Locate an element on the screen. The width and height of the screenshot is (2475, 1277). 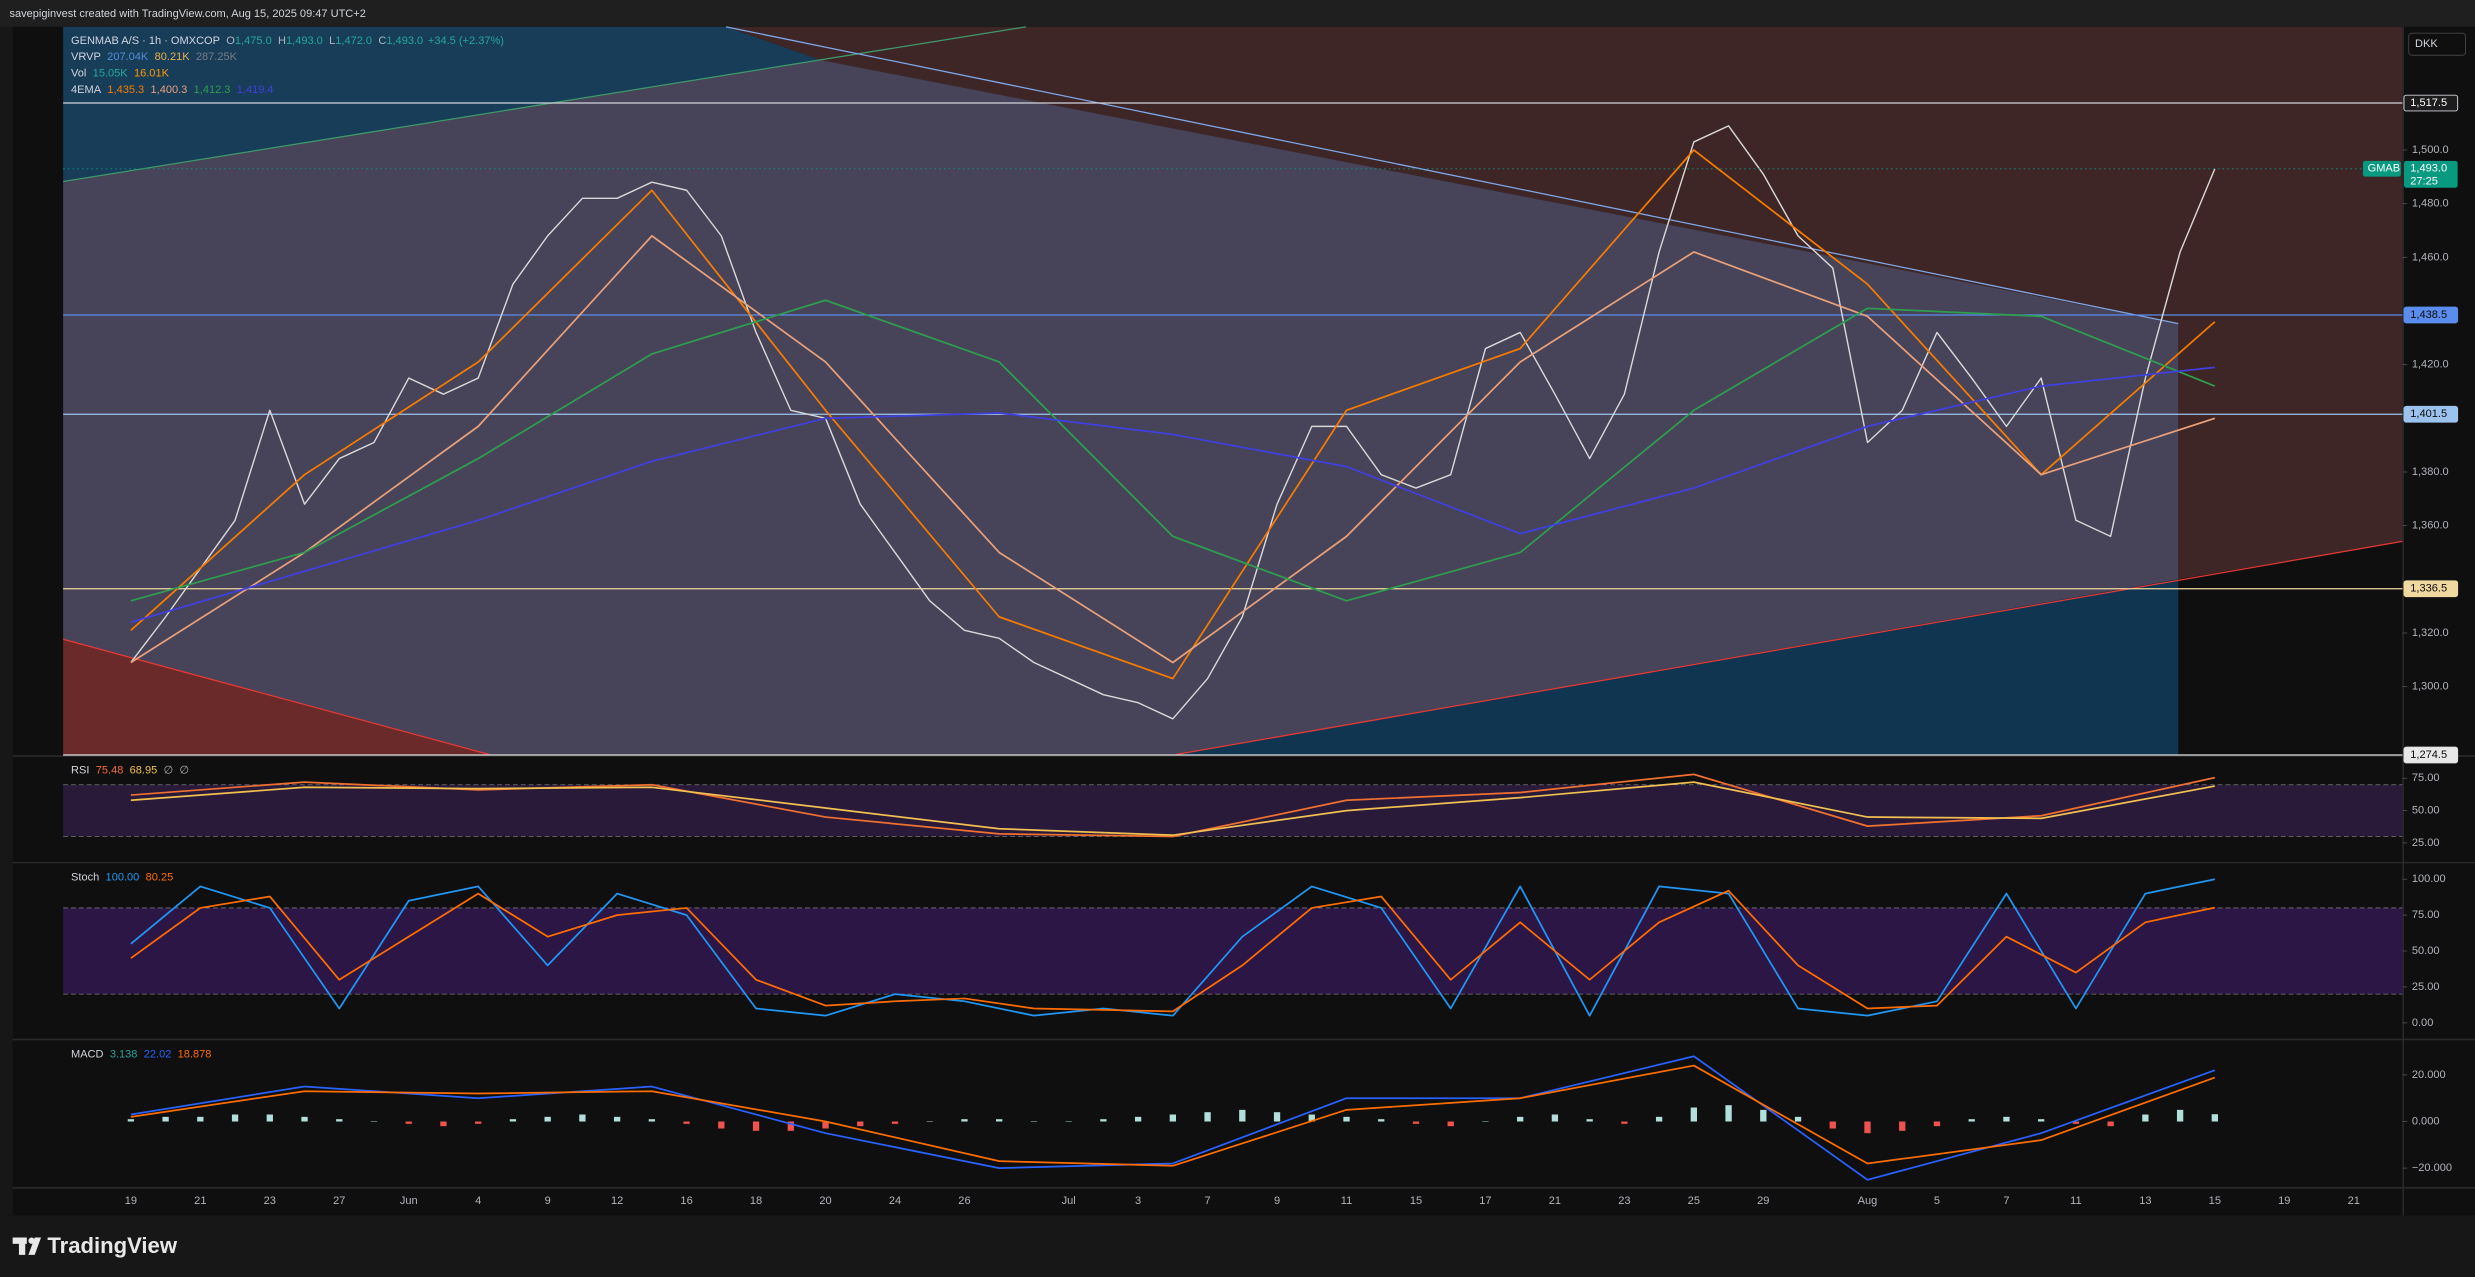
x-tick-label: Aug is located at coordinates (1868, 1201).